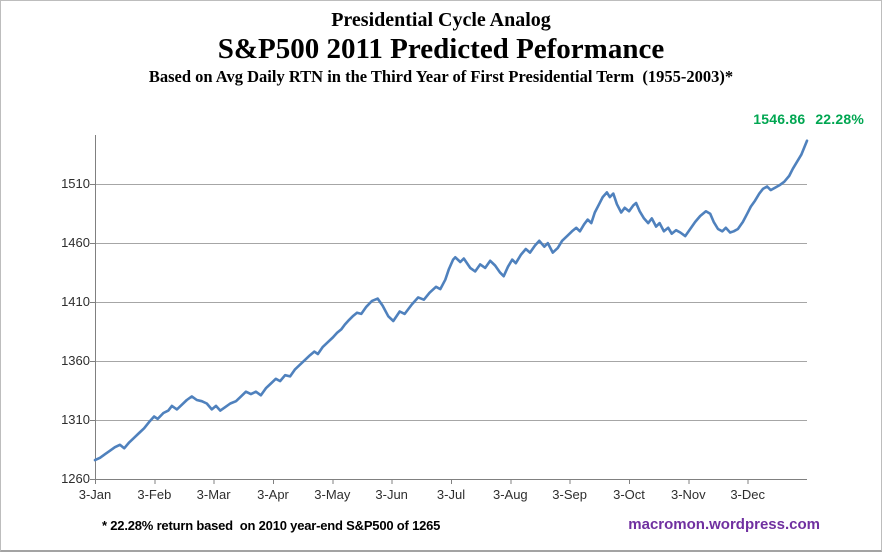  I want to click on y-tick-label: 1510, so click(75, 184).